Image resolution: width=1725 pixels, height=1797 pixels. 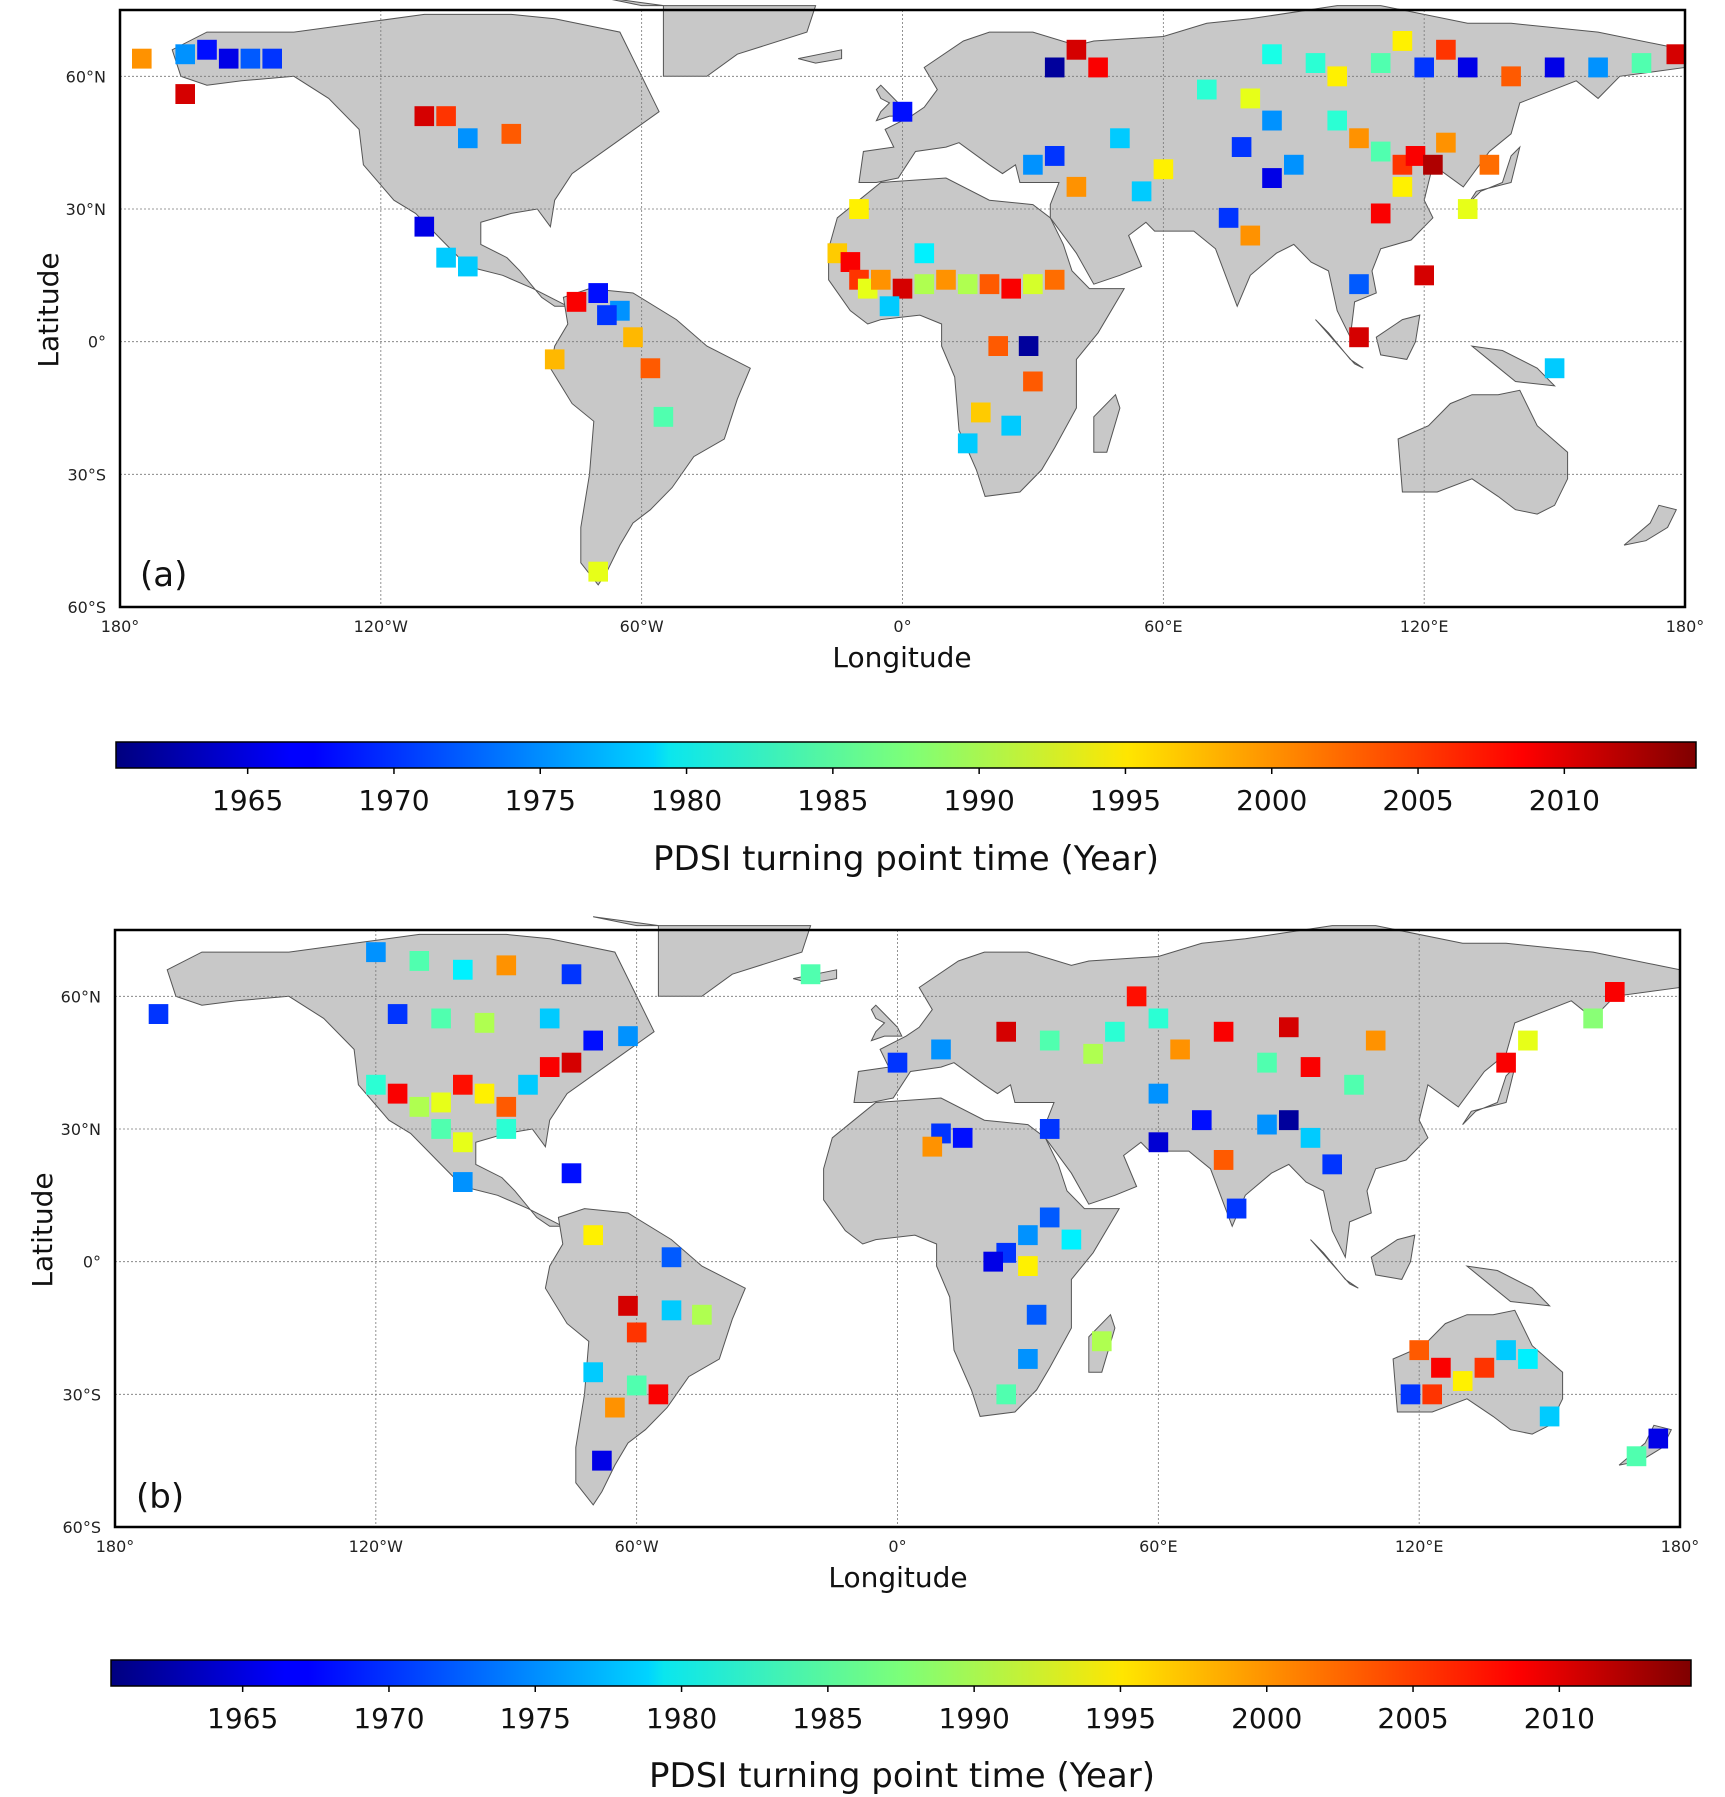 I want to click on panel-label-a: (a), so click(x=163, y=575).